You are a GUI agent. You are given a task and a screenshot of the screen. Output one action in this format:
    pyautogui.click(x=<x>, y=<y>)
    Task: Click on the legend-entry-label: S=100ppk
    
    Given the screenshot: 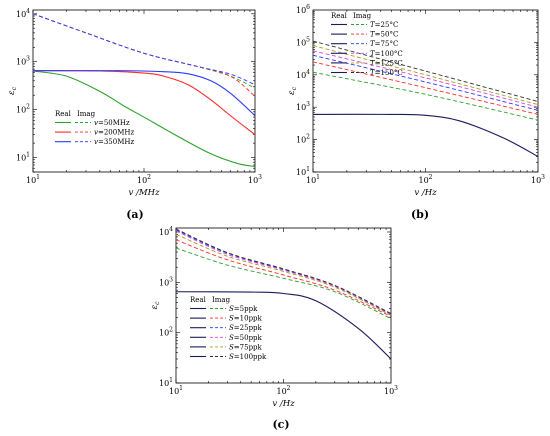 What is the action you would take?
    pyautogui.click(x=248, y=357)
    